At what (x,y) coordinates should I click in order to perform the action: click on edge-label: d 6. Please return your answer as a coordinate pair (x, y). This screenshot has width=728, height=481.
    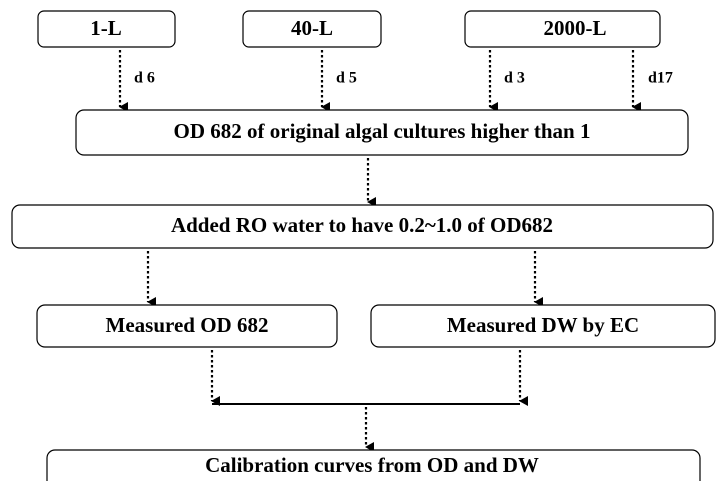
    Looking at the image, I should click on (144, 78).